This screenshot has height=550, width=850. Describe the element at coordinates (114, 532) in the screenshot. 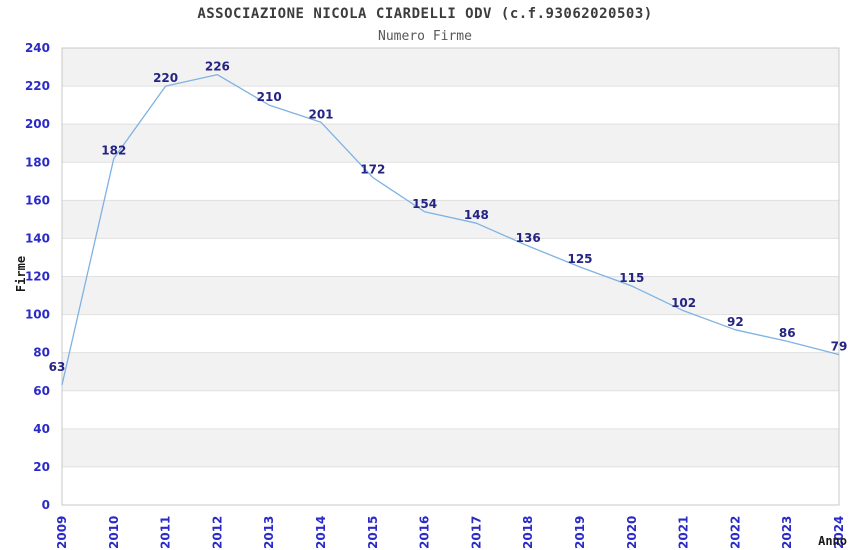

I see `x-tick-label: 2010` at that location.